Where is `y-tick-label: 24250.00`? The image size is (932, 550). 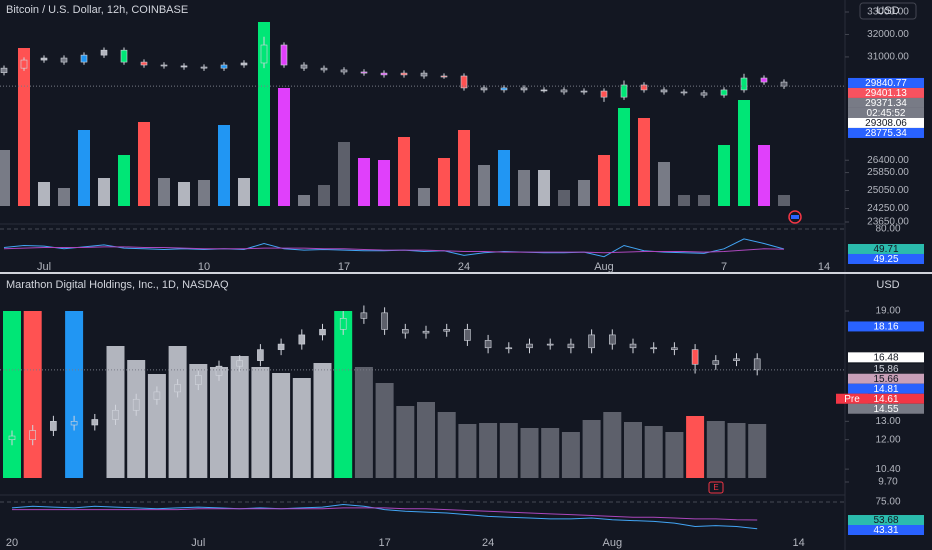 y-tick-label: 24250.00 is located at coordinates (888, 208).